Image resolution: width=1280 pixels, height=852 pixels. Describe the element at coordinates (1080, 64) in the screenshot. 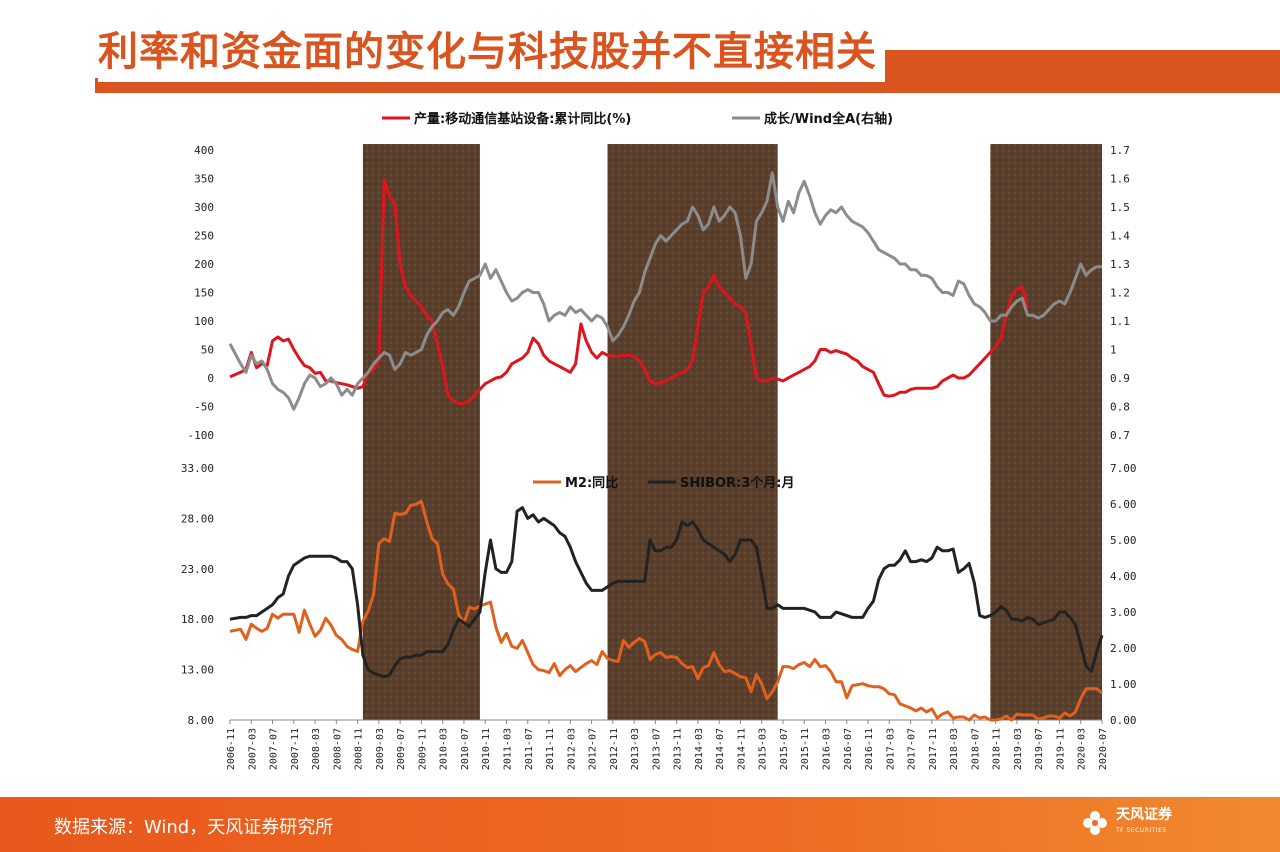

I see `title-band` at that location.